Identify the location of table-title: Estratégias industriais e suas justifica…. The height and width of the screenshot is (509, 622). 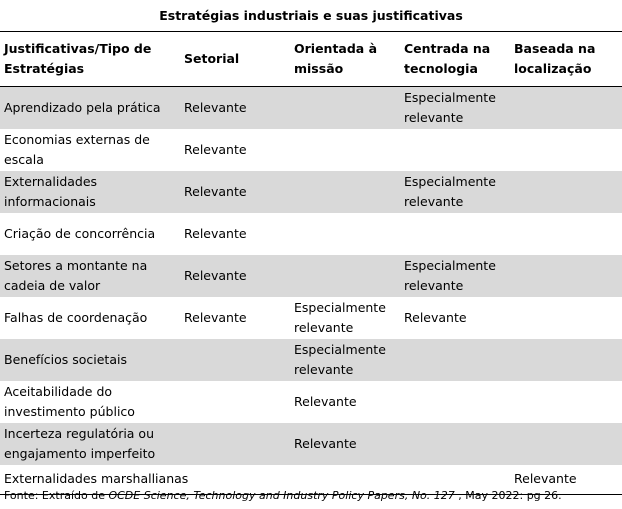
(311, 15).